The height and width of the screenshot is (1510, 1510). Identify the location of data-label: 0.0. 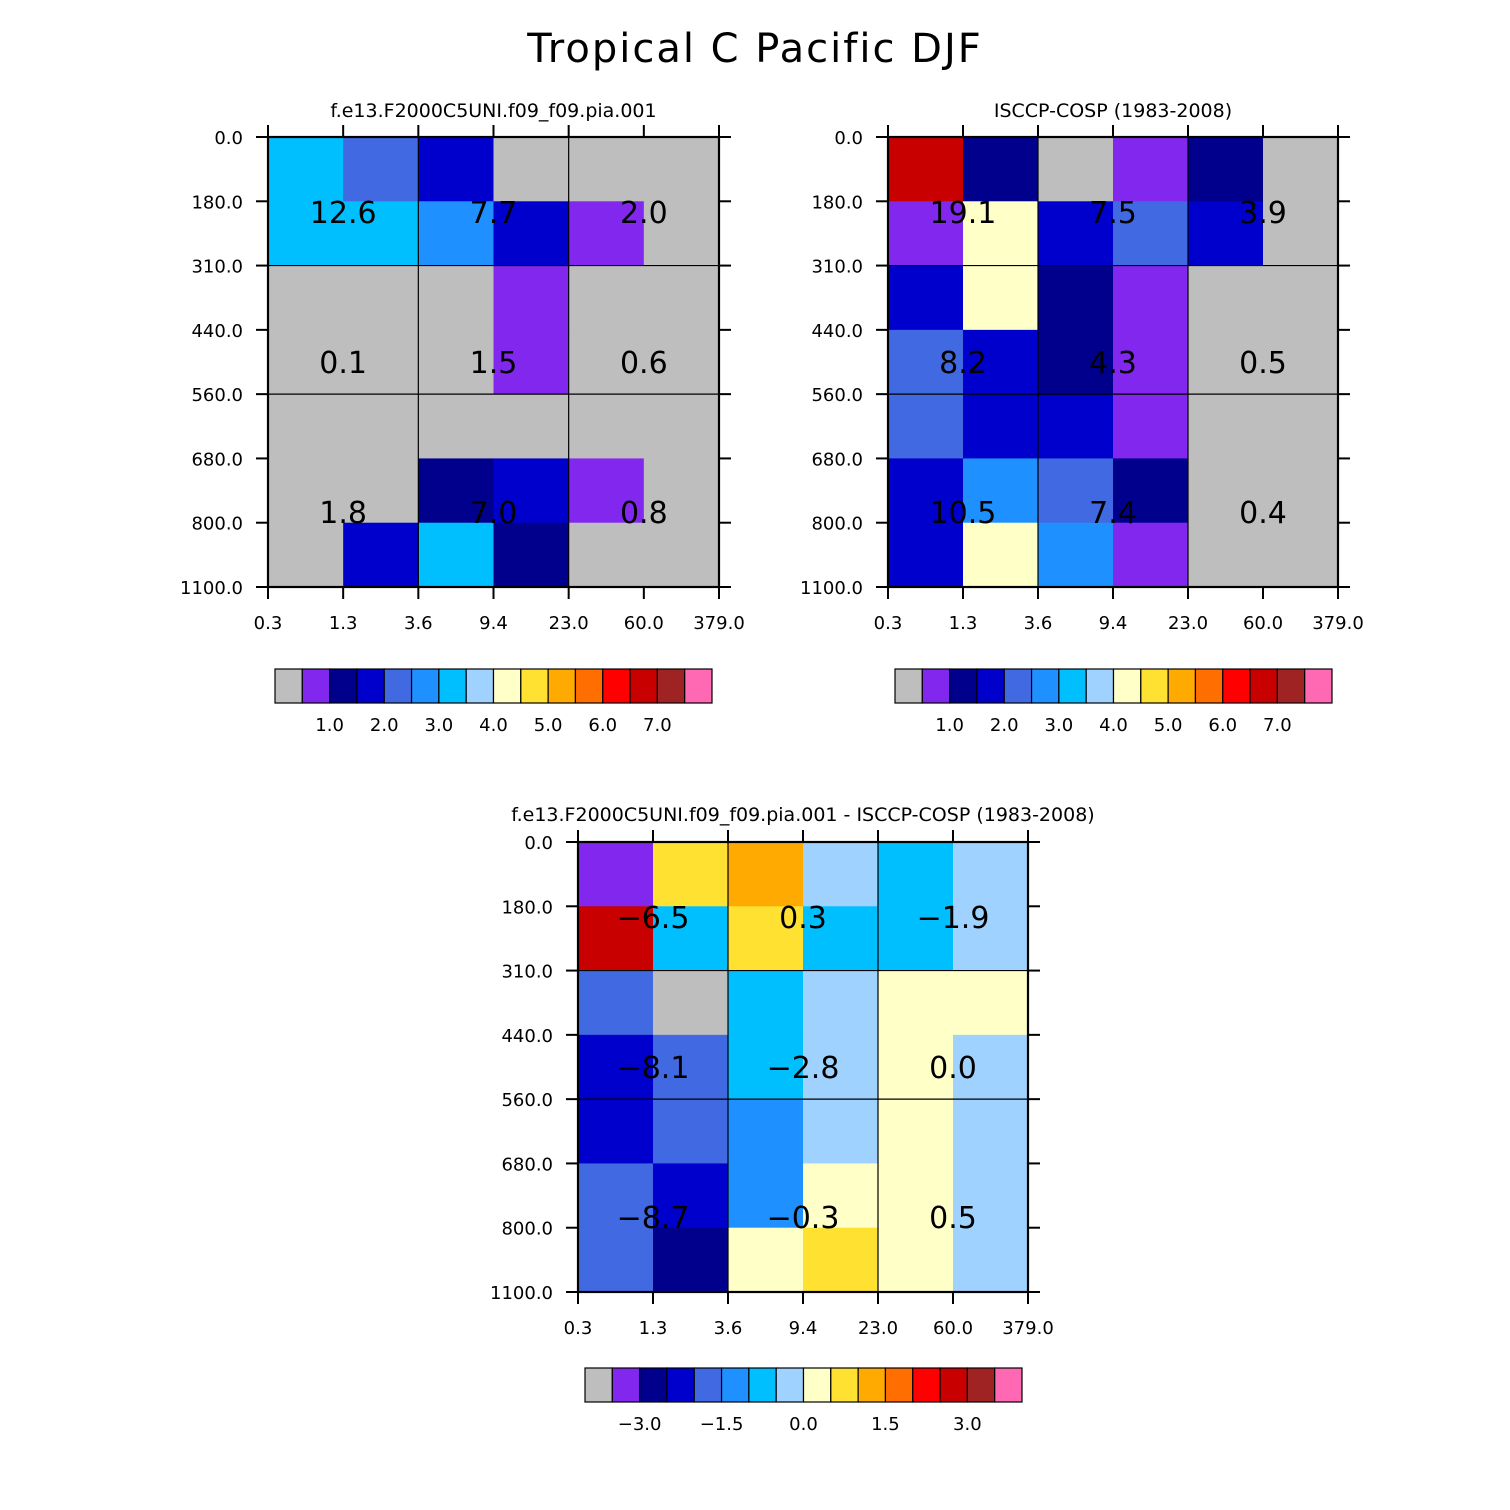
(953, 1068).